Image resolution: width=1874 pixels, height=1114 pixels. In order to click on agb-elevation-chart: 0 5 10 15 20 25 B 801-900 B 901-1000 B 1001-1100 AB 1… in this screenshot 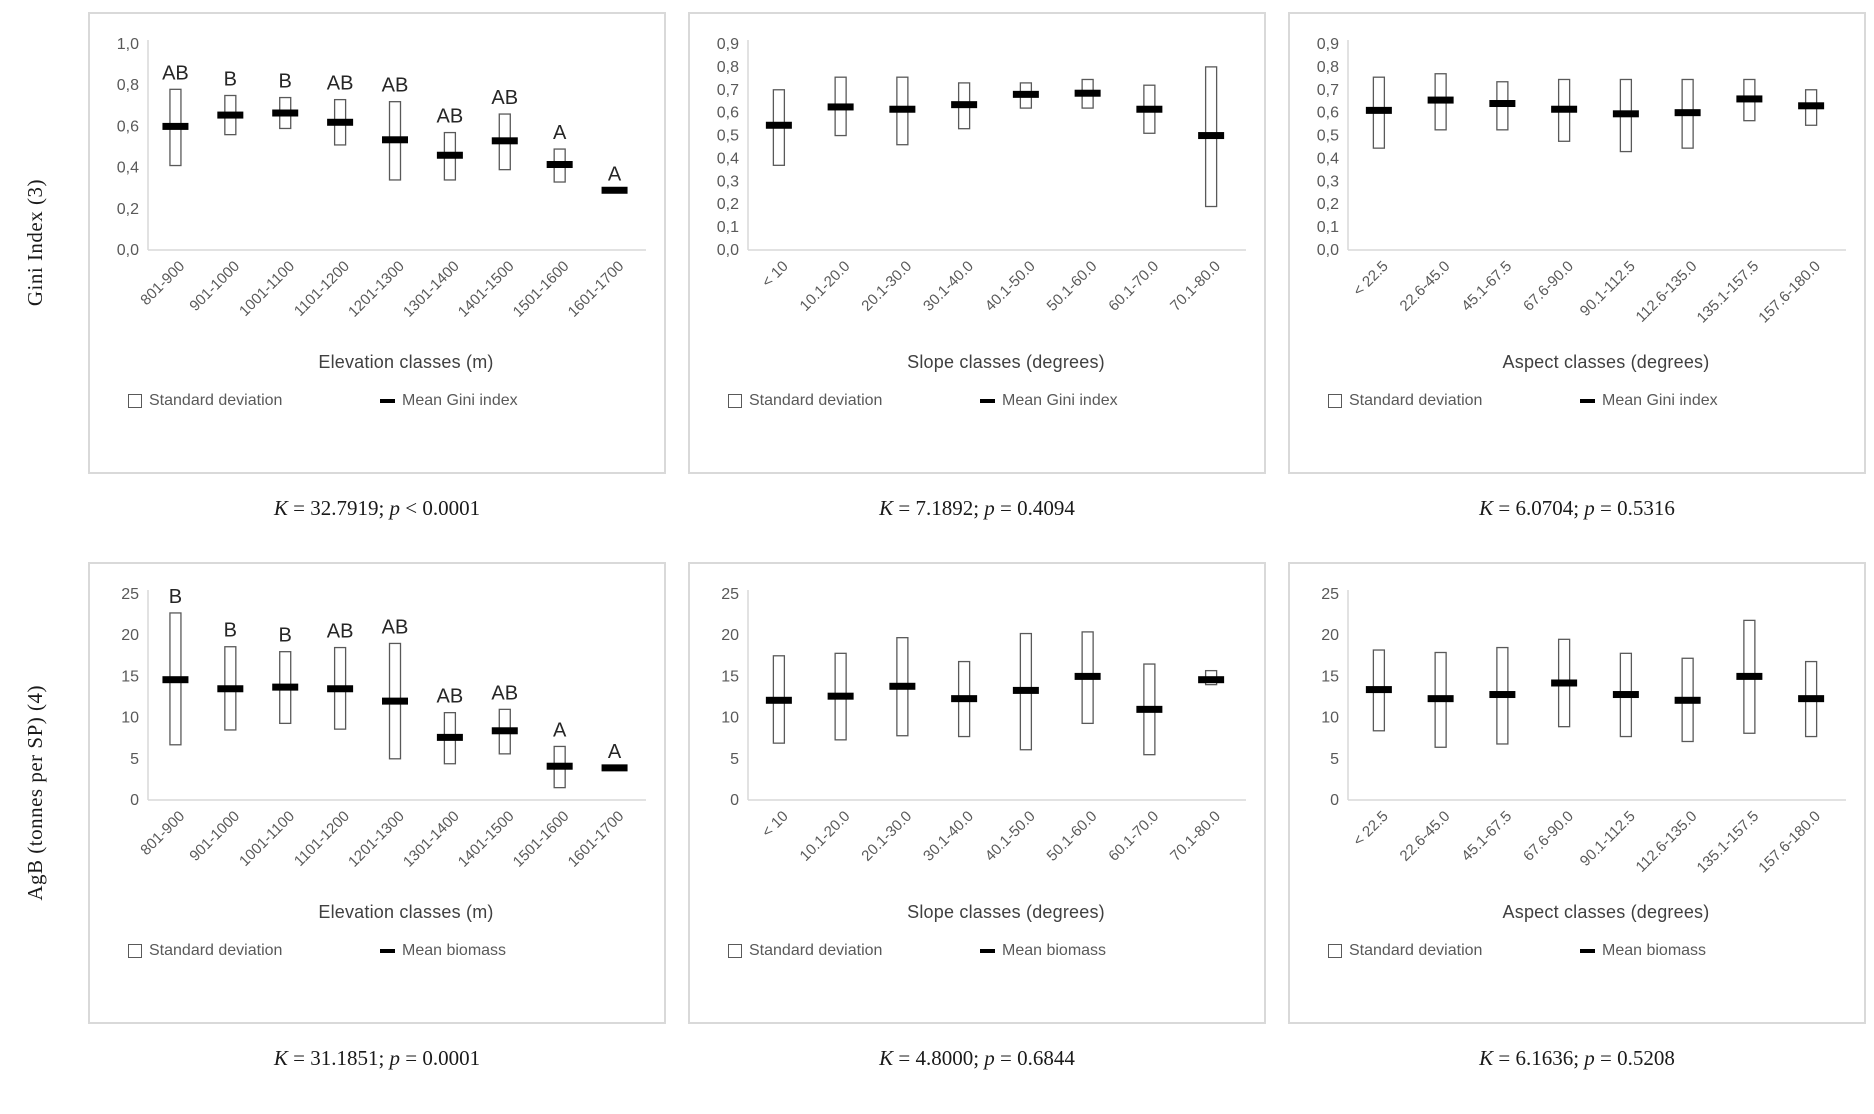, I will do `click(383, 728)`.